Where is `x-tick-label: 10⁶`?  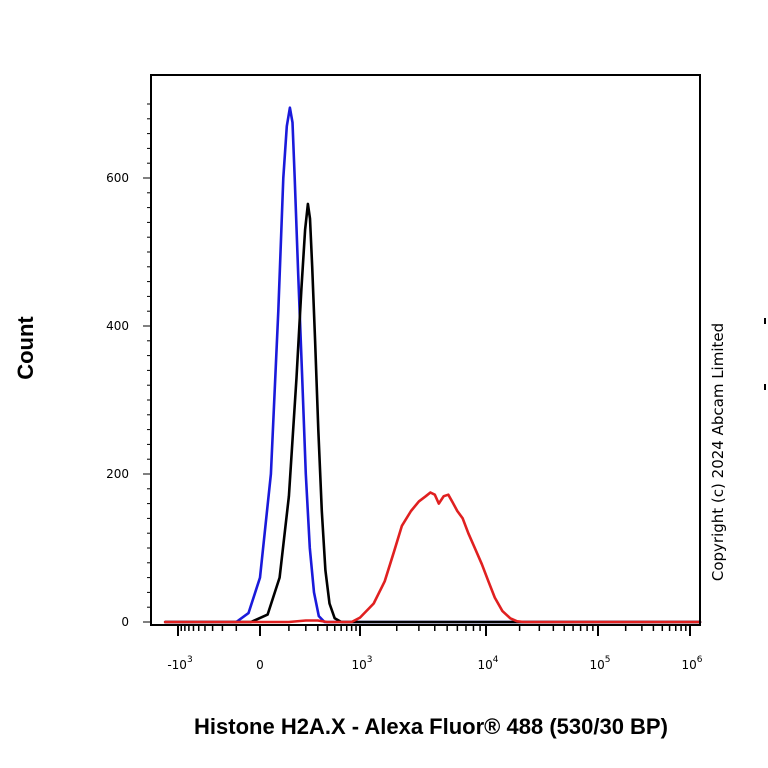 x-tick-label: 10⁶ is located at coordinates (691, 663).